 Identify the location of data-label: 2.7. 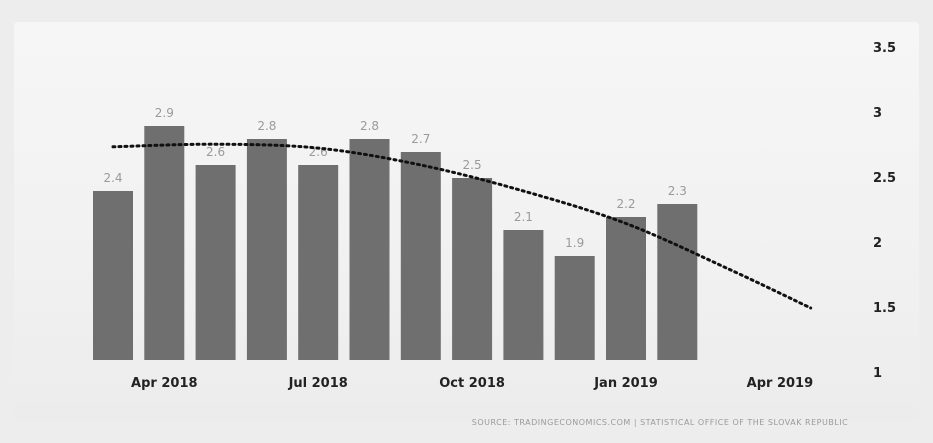
(420, 139).